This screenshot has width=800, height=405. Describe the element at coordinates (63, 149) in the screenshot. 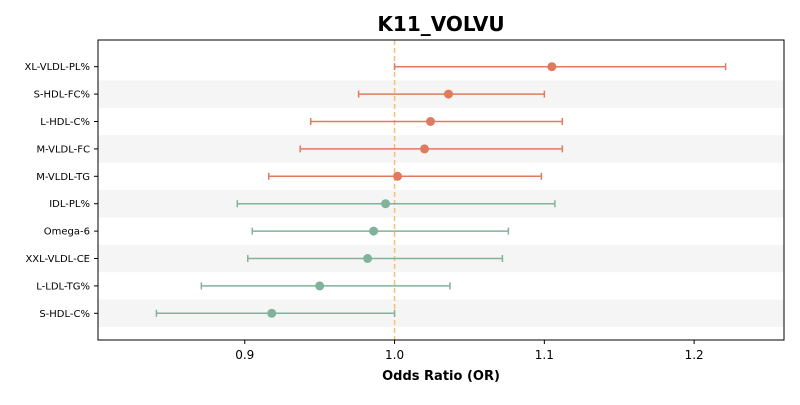

I see `y-tick-label: M-VLDL-FC` at that location.